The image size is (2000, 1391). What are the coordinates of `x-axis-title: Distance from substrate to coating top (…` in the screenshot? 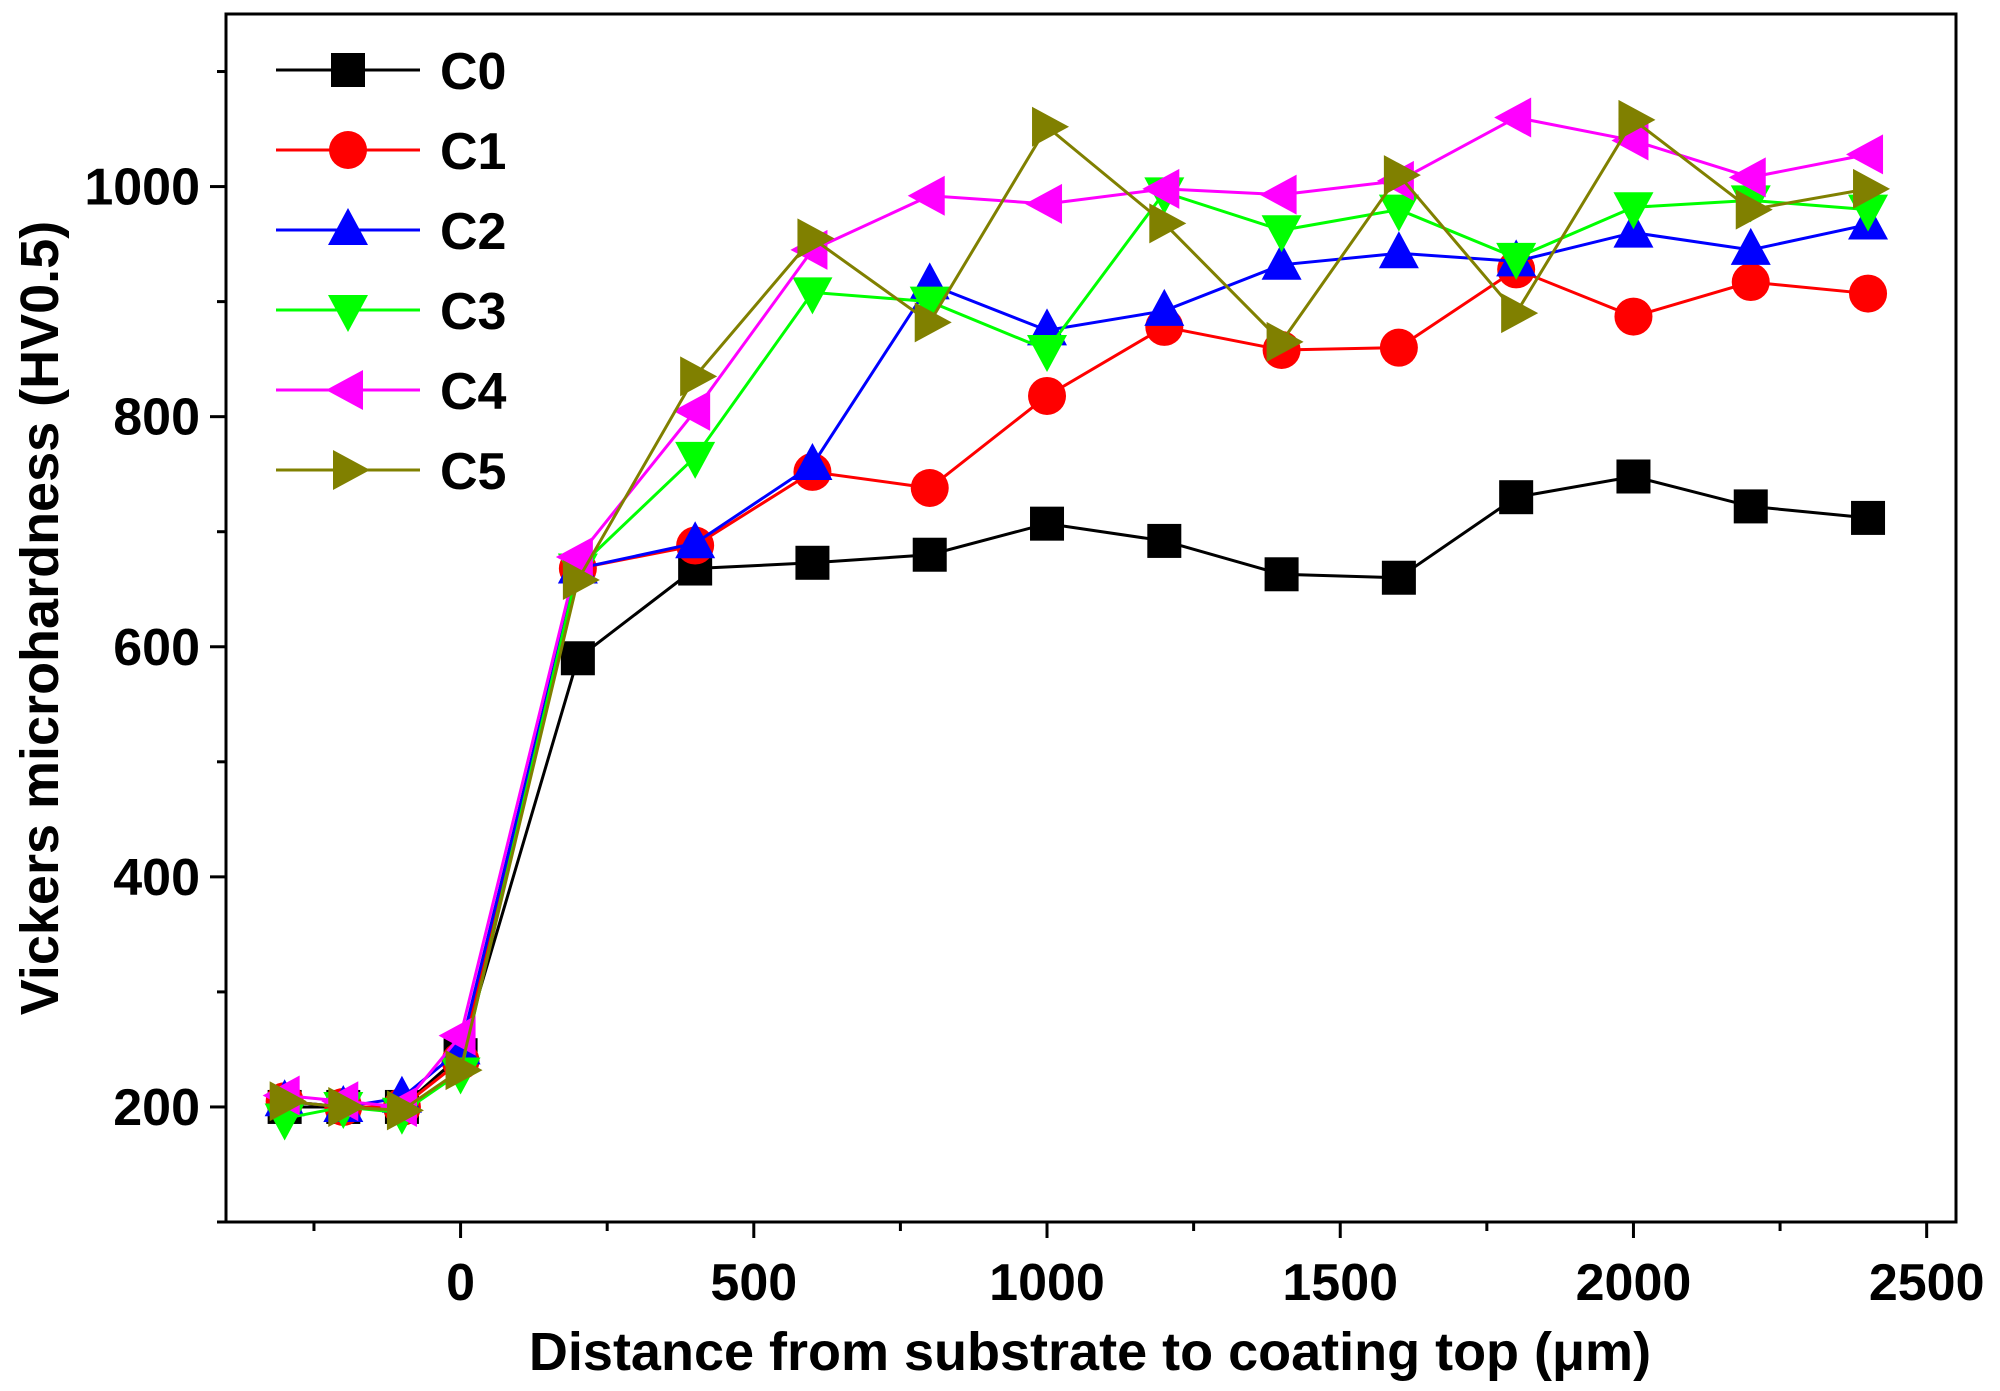 It's located at (1090, 1352).